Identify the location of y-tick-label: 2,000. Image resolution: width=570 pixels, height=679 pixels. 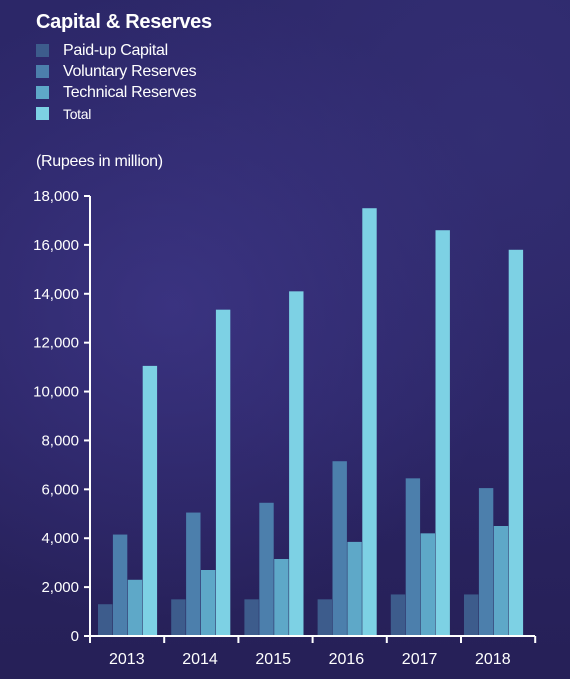
(60, 587).